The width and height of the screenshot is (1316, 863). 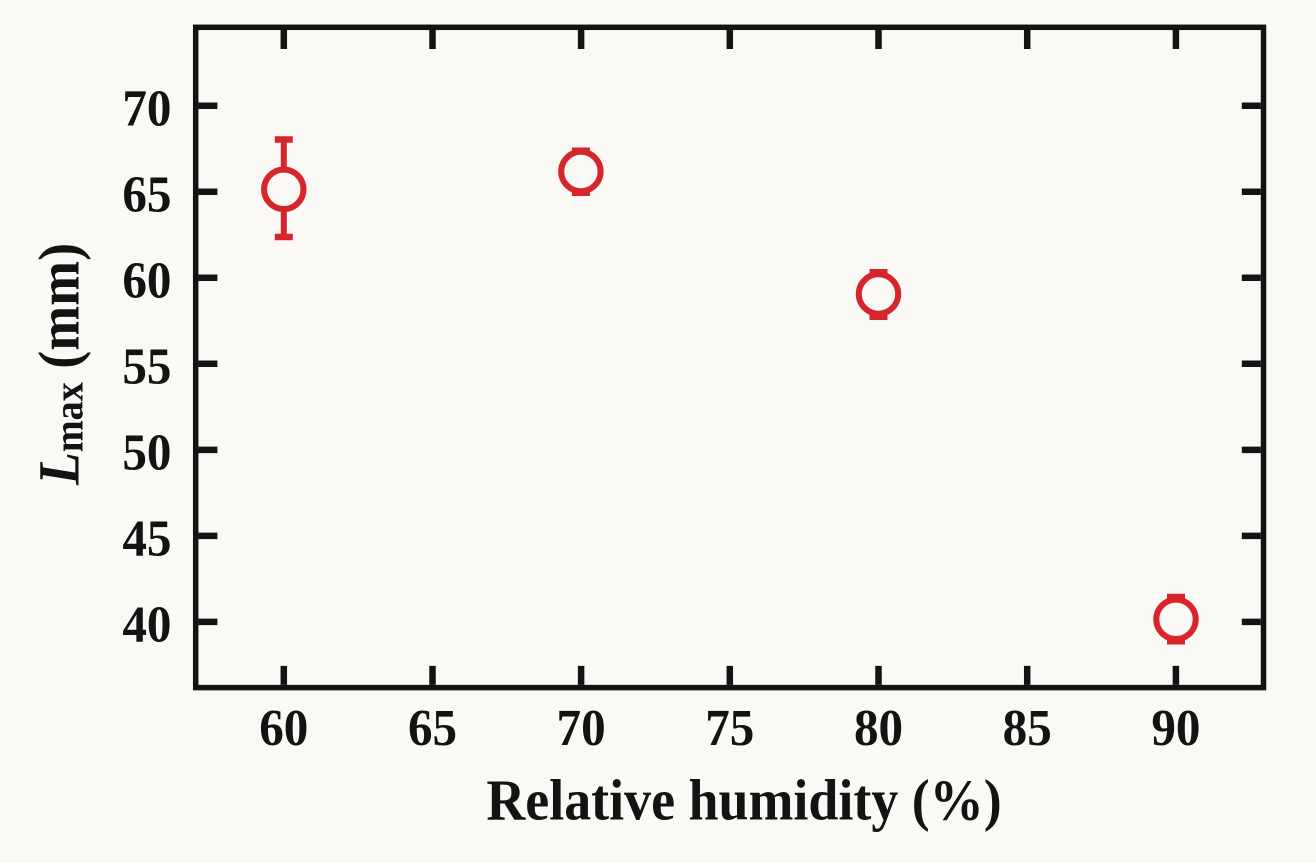 I want to click on svg-text: 75, so click(x=729, y=728).